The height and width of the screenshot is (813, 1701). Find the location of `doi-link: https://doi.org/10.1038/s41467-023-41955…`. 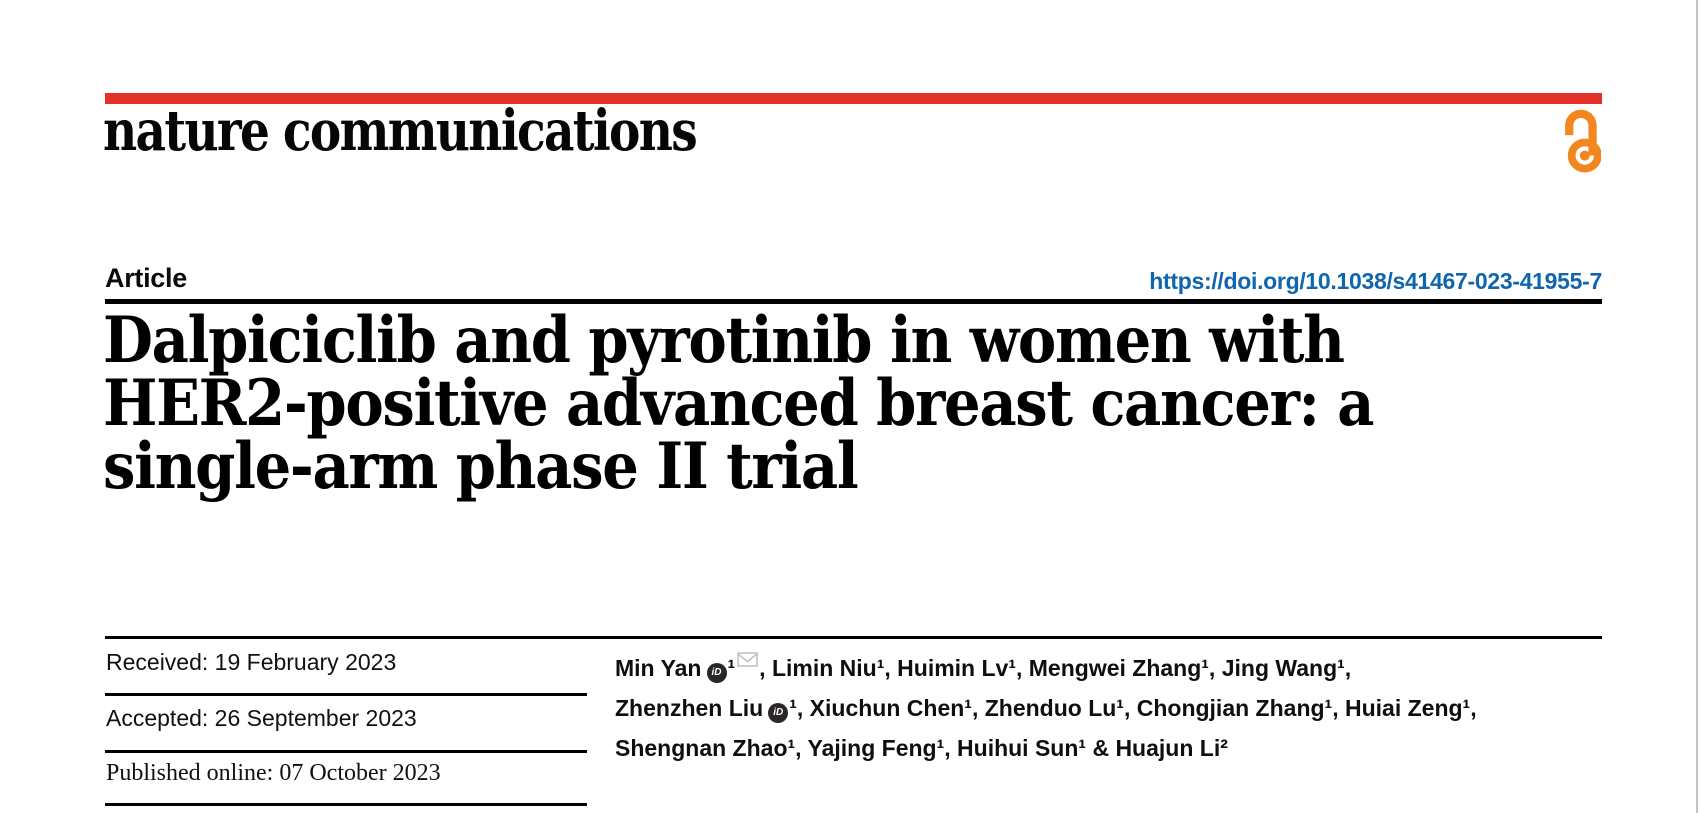

doi-link: https://doi.org/10.1038/s41467-023-41955… is located at coordinates (1375, 281).